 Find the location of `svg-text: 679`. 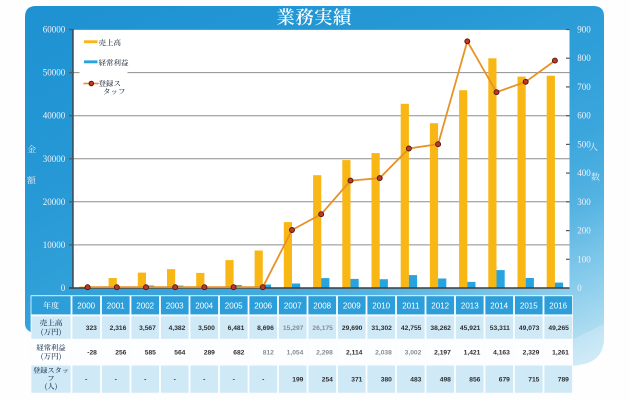

svg-text: 679 is located at coordinates (504, 380).